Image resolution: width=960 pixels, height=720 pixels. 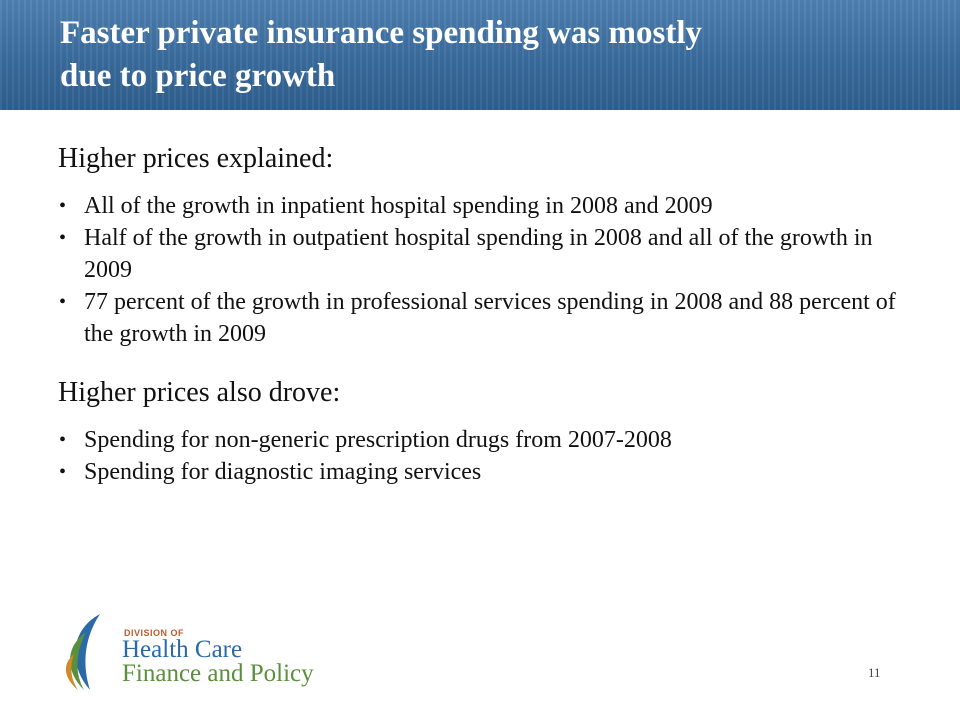 I want to click on logo-text-line1: Health Care, so click(x=182, y=649).